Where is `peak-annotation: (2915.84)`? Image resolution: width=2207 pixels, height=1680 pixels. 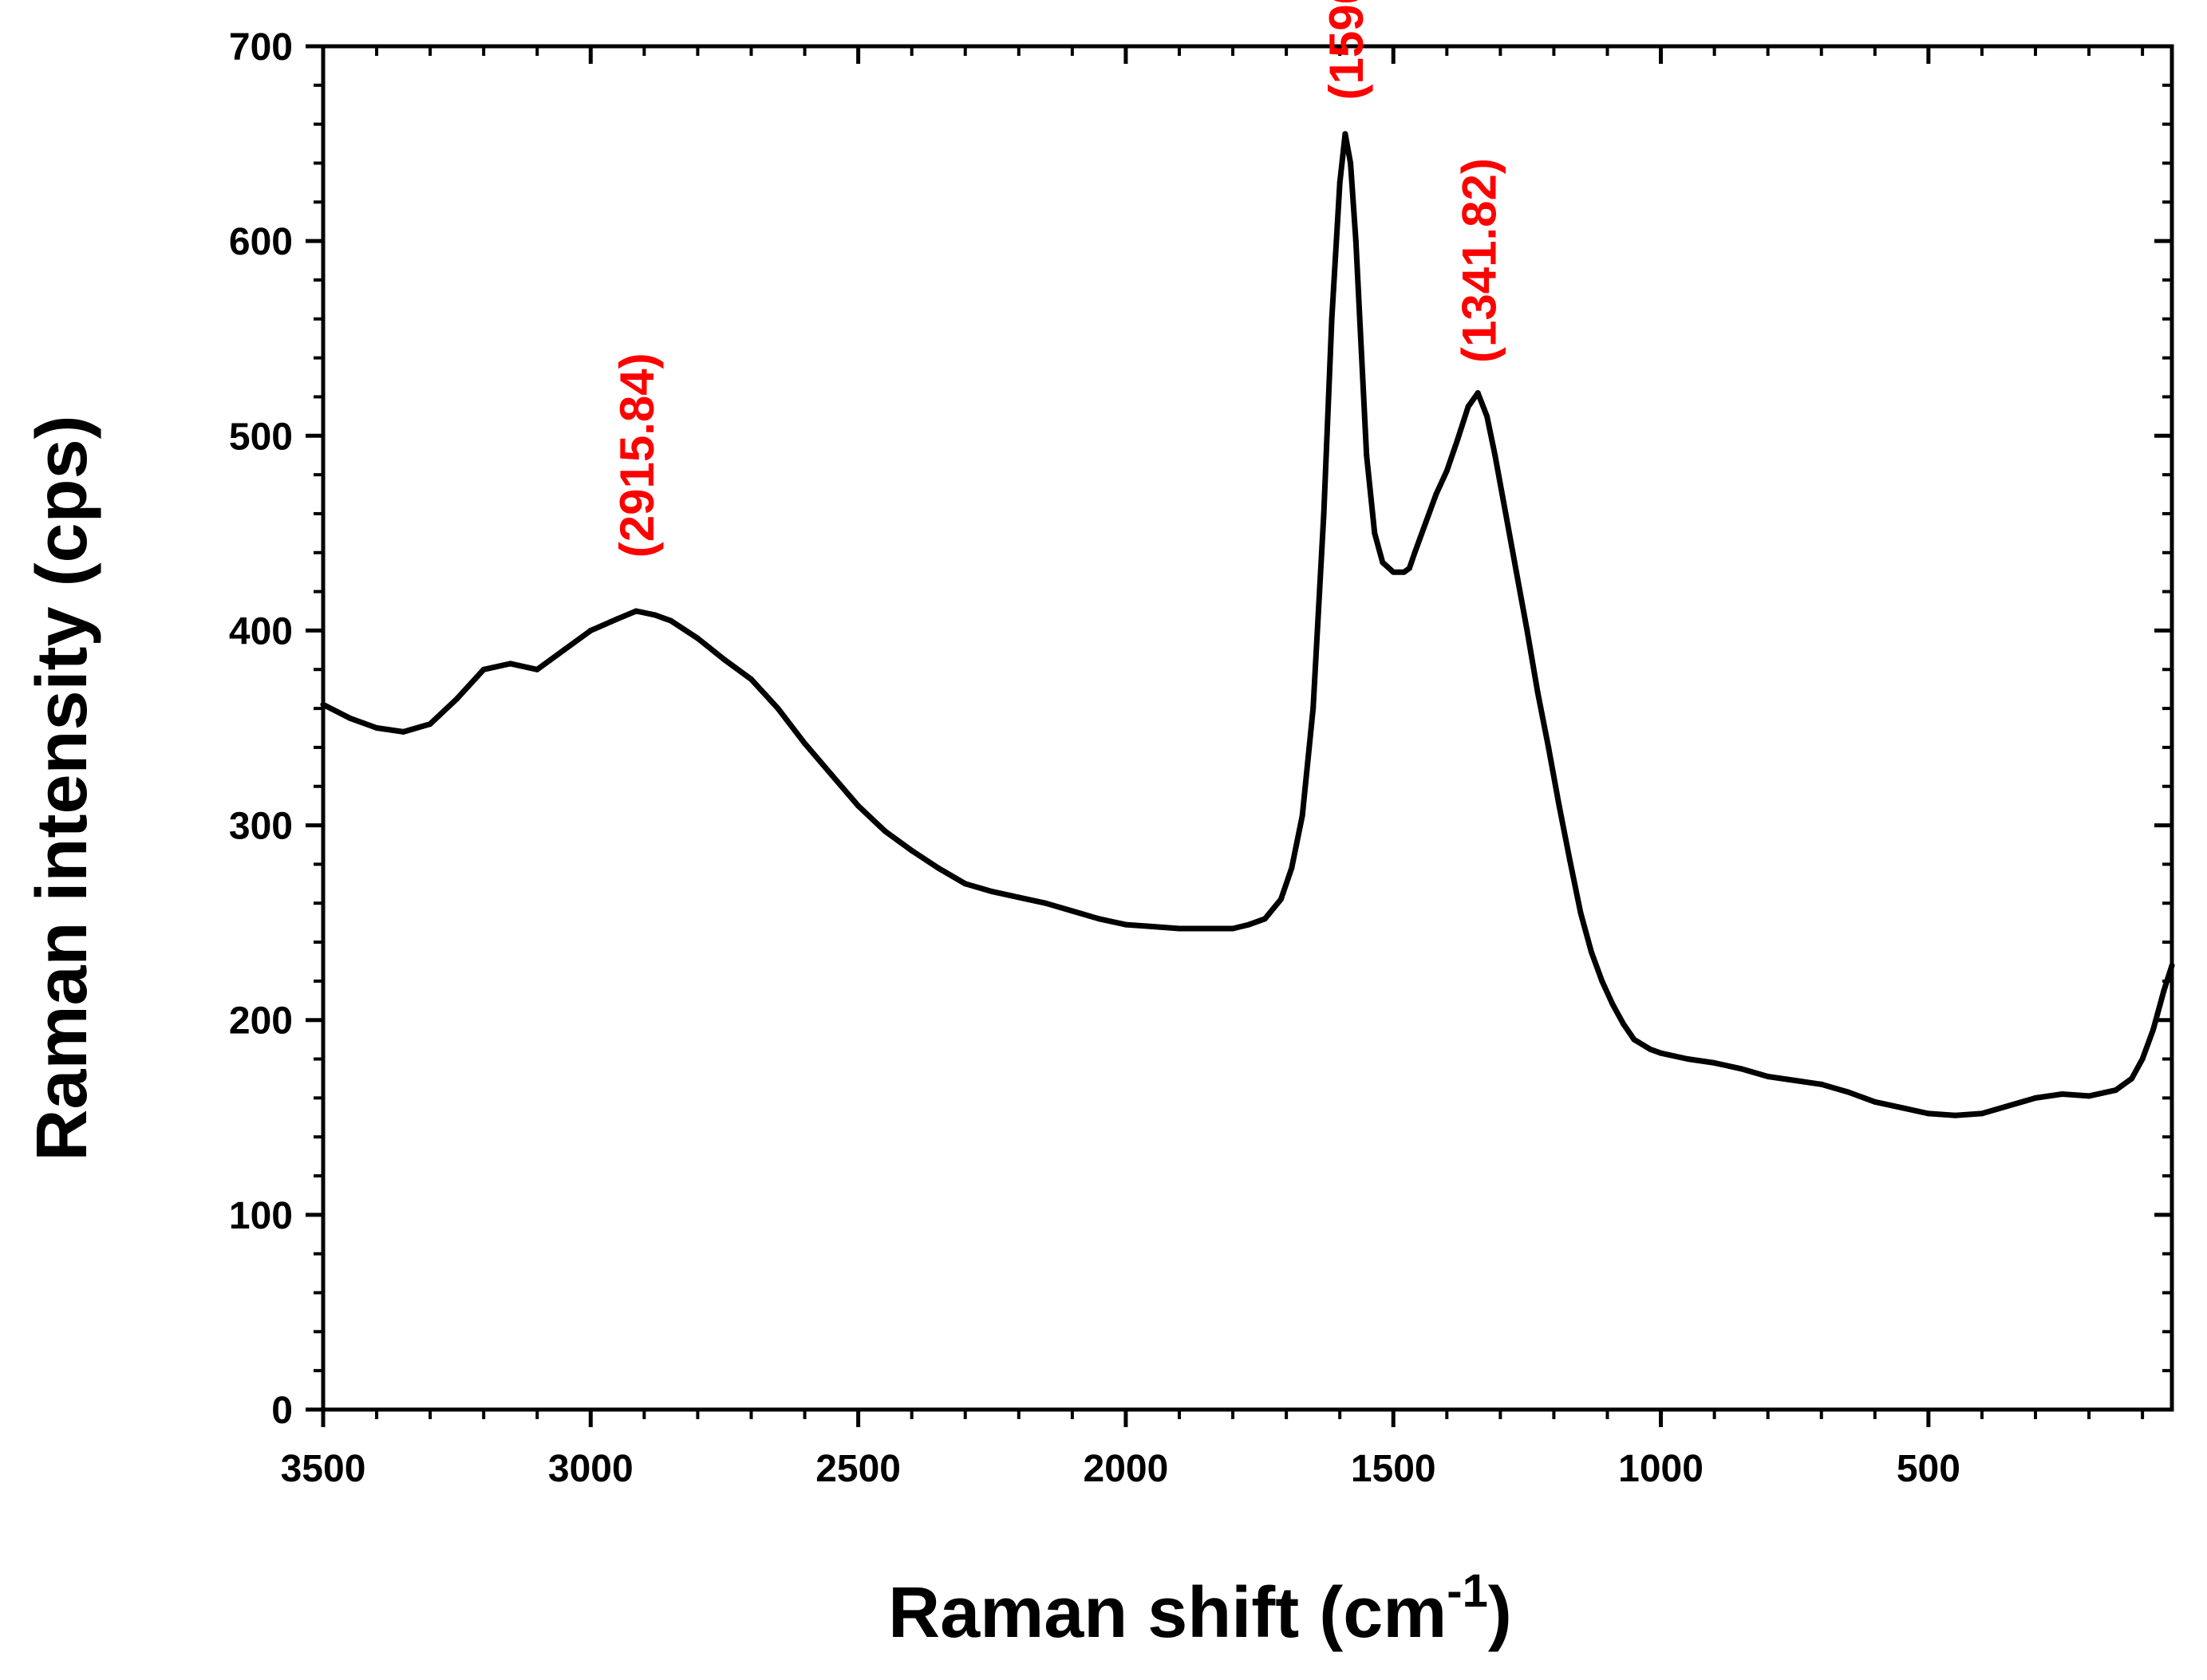
peak-annotation: (2915.84) is located at coordinates (637, 455).